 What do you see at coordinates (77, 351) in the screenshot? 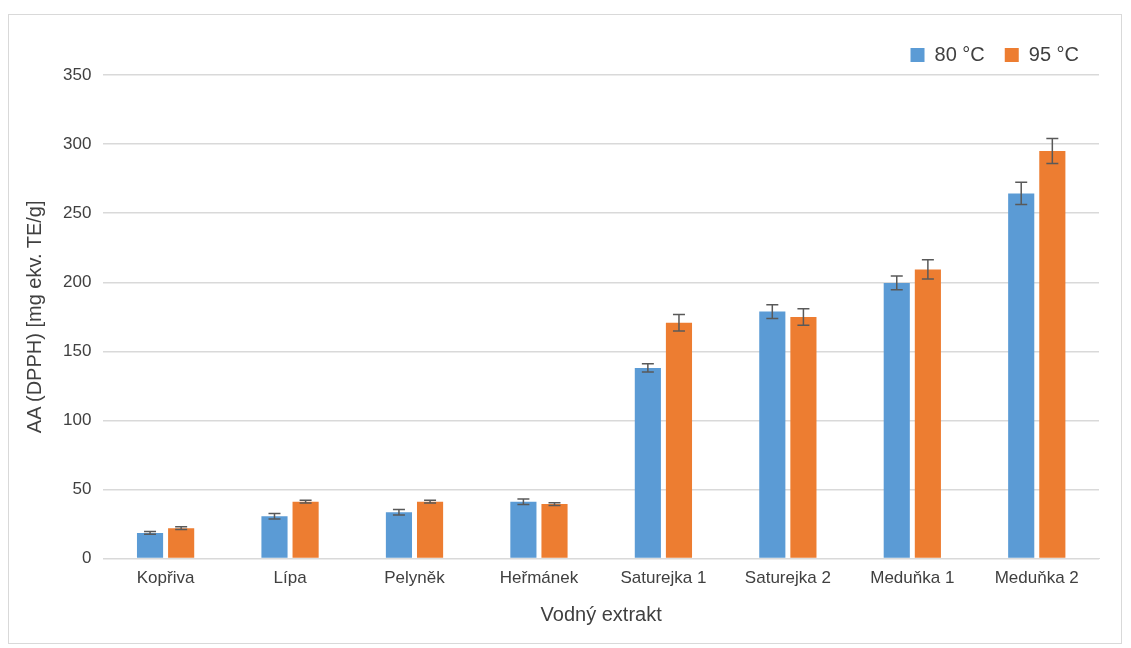
I see `y-tick-label: 150` at bounding box center [77, 351].